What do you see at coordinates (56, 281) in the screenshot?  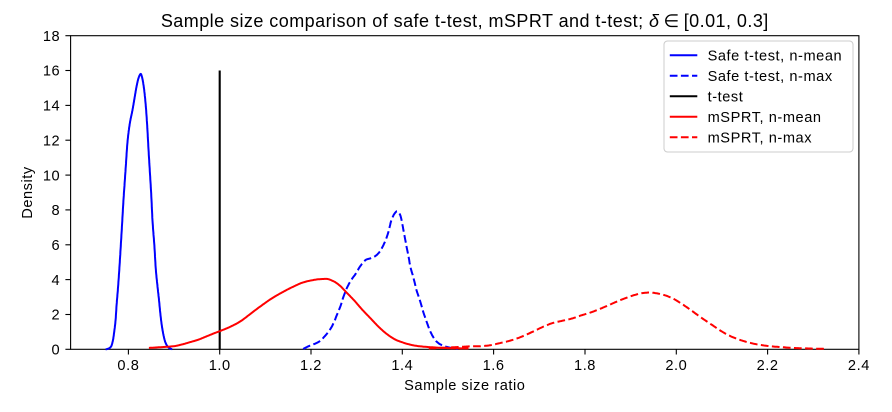 I see `svg-text: 4` at bounding box center [56, 281].